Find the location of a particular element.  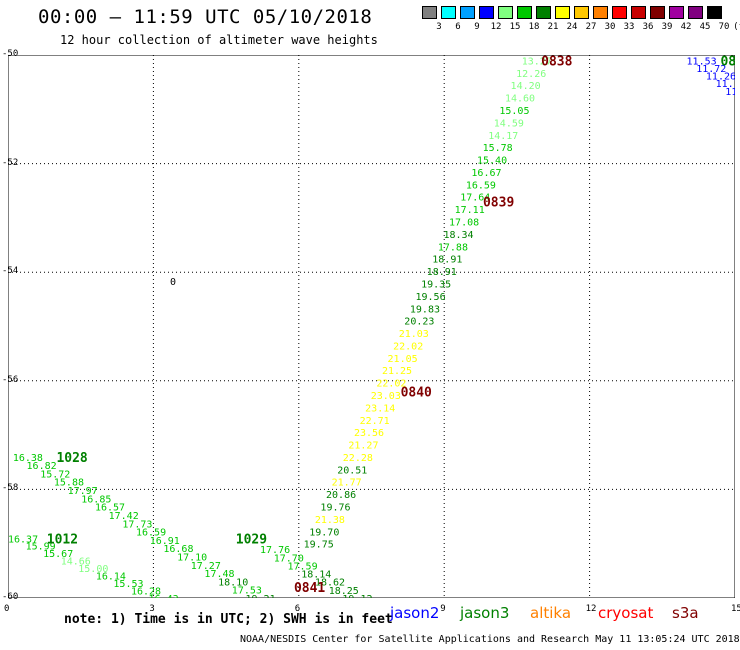

wave-height-value: 14.20 is located at coordinates (526, 86).